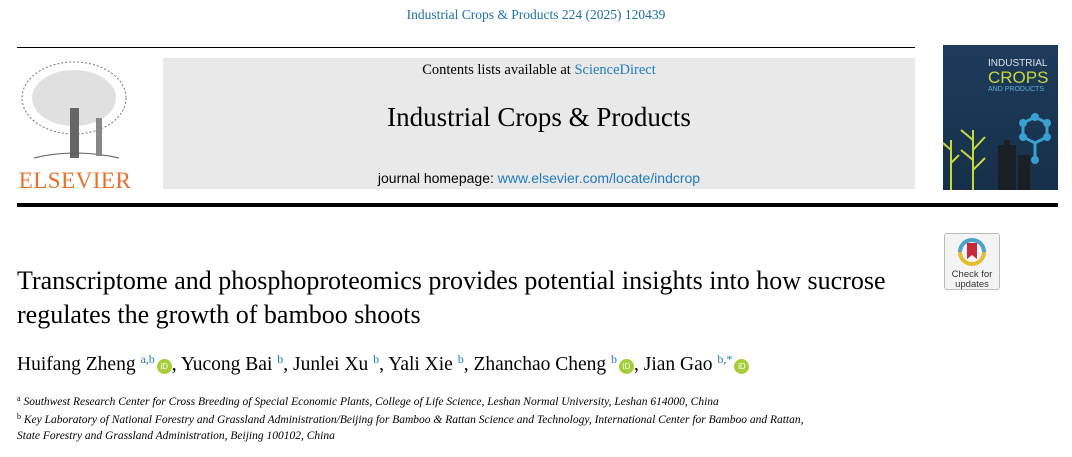 The image size is (1072, 457). What do you see at coordinates (1018, 77) in the screenshot?
I see `cover-line-2: CROPS` at bounding box center [1018, 77].